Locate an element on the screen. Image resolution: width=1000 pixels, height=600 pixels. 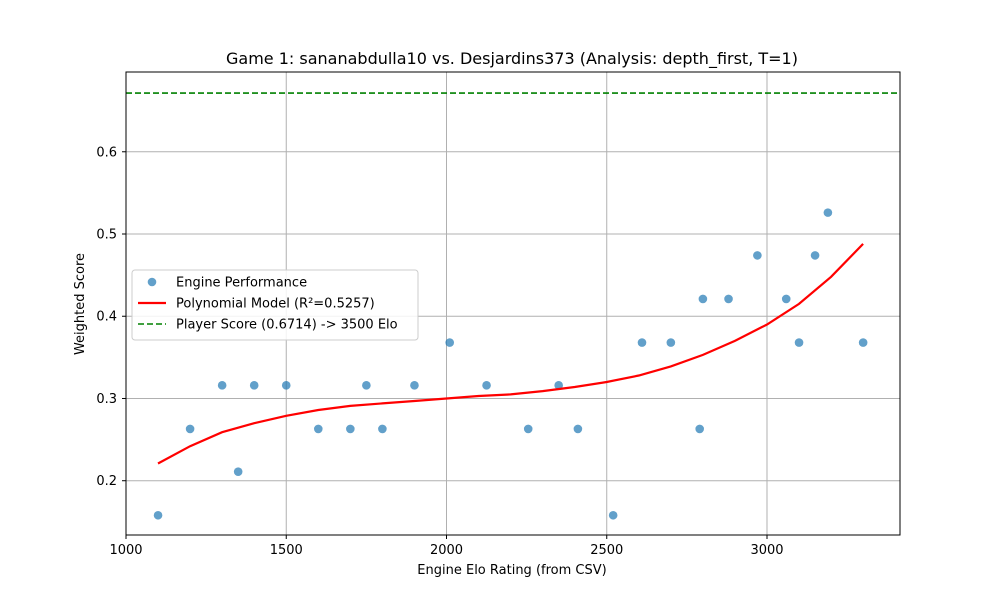
legend-marker-scatter is located at coordinates (152, 282).